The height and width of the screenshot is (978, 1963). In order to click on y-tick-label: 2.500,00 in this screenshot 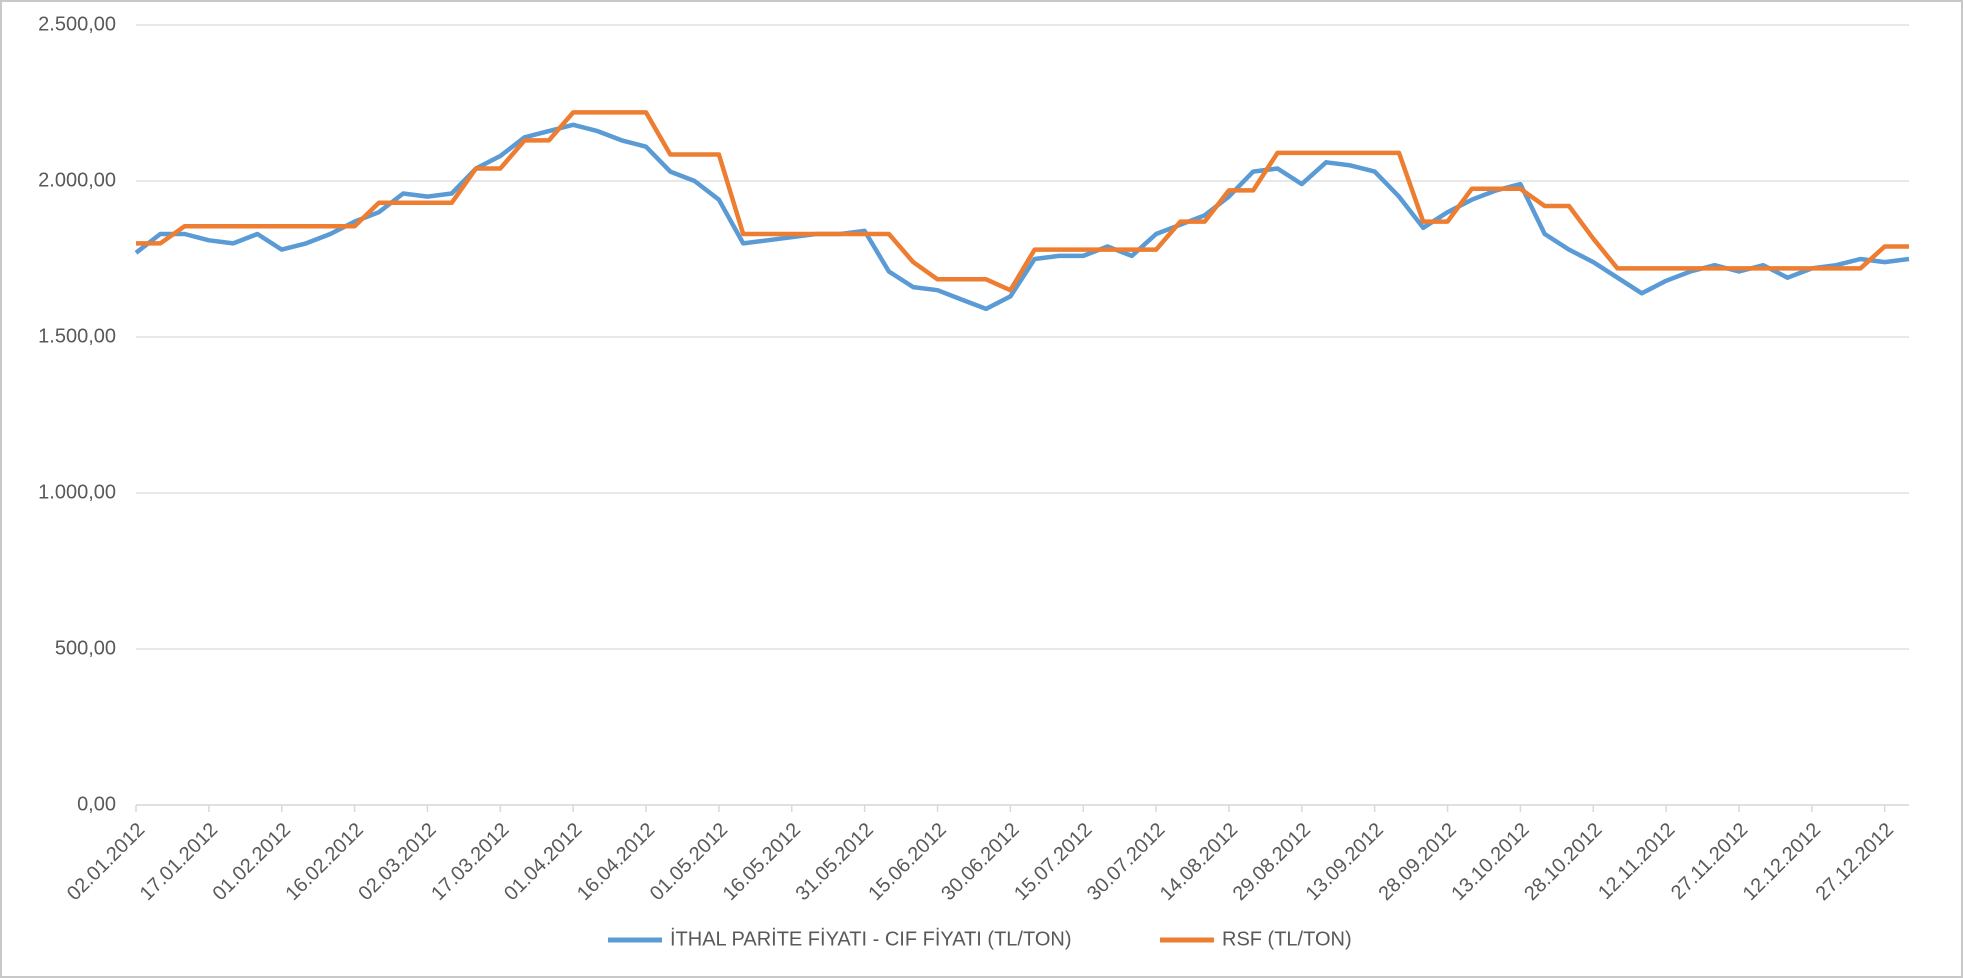, I will do `click(77, 24)`.